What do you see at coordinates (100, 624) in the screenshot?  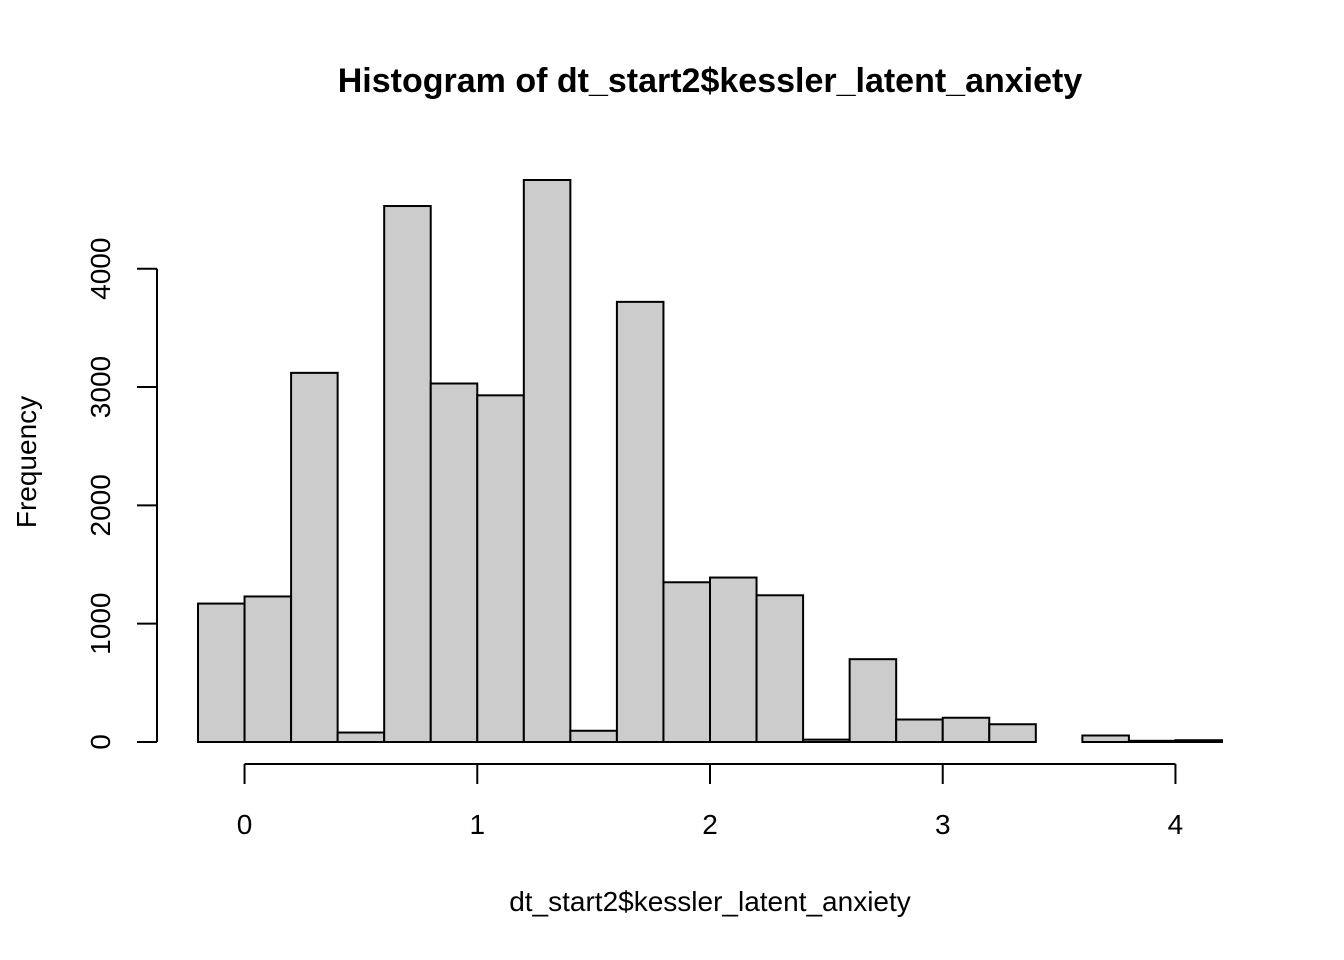 I see `y-tick-label: 1000` at bounding box center [100, 624].